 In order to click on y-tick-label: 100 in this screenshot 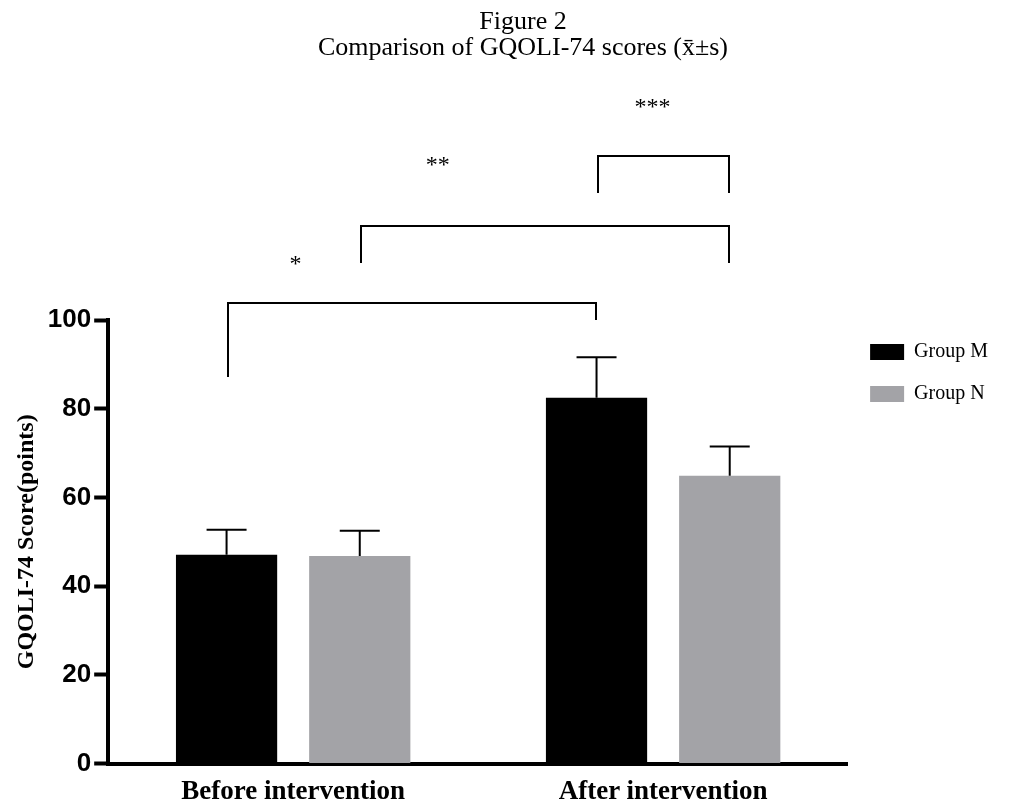, I will do `click(69, 318)`.